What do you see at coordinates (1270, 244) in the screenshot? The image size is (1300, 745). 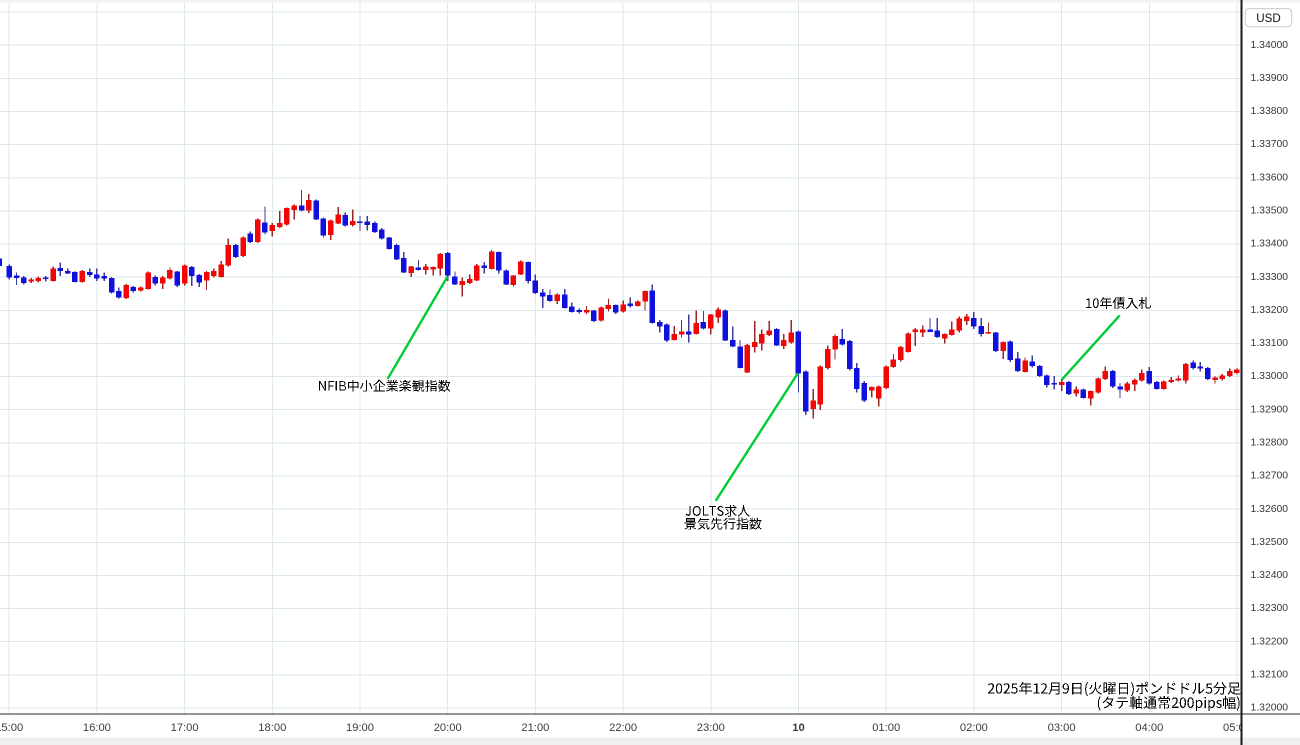 I see `svg-text: 1.33400` at bounding box center [1270, 244].